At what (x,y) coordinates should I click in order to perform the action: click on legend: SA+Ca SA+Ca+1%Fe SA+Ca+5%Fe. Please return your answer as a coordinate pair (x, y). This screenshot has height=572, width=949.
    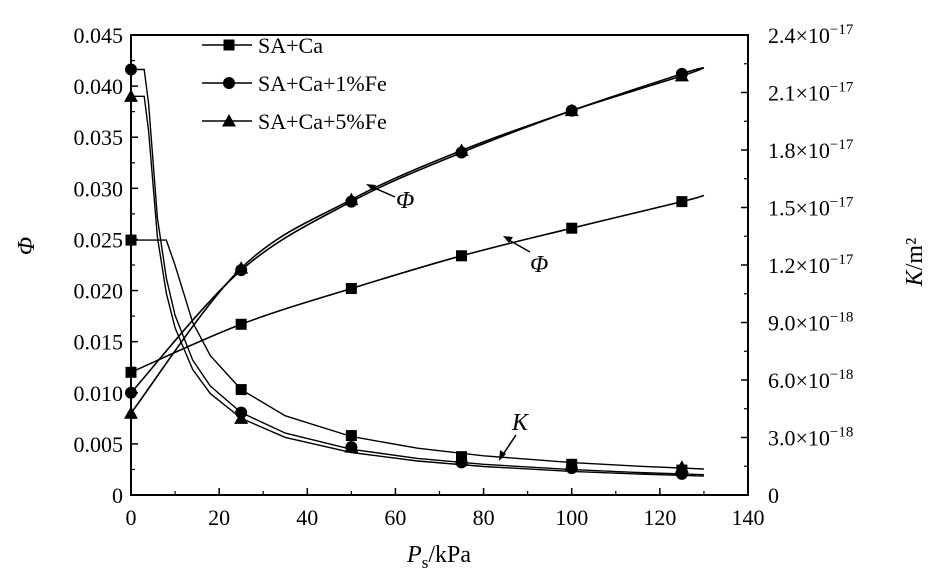
    Looking at the image, I should click on (294, 83).